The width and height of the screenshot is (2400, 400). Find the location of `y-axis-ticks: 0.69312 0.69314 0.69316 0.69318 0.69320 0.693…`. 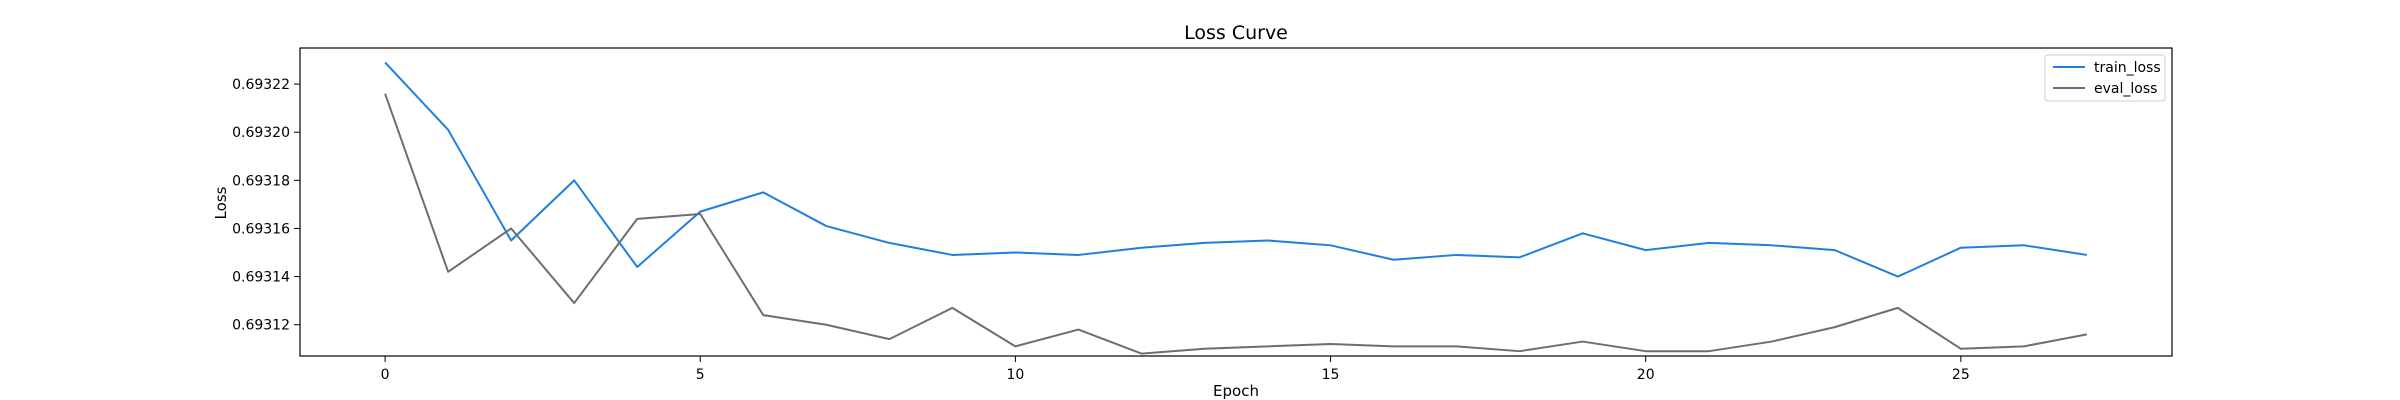

y-axis-ticks: 0.69312 0.69314 0.69316 0.69318 0.69320 0.693… is located at coordinates (266, 205).